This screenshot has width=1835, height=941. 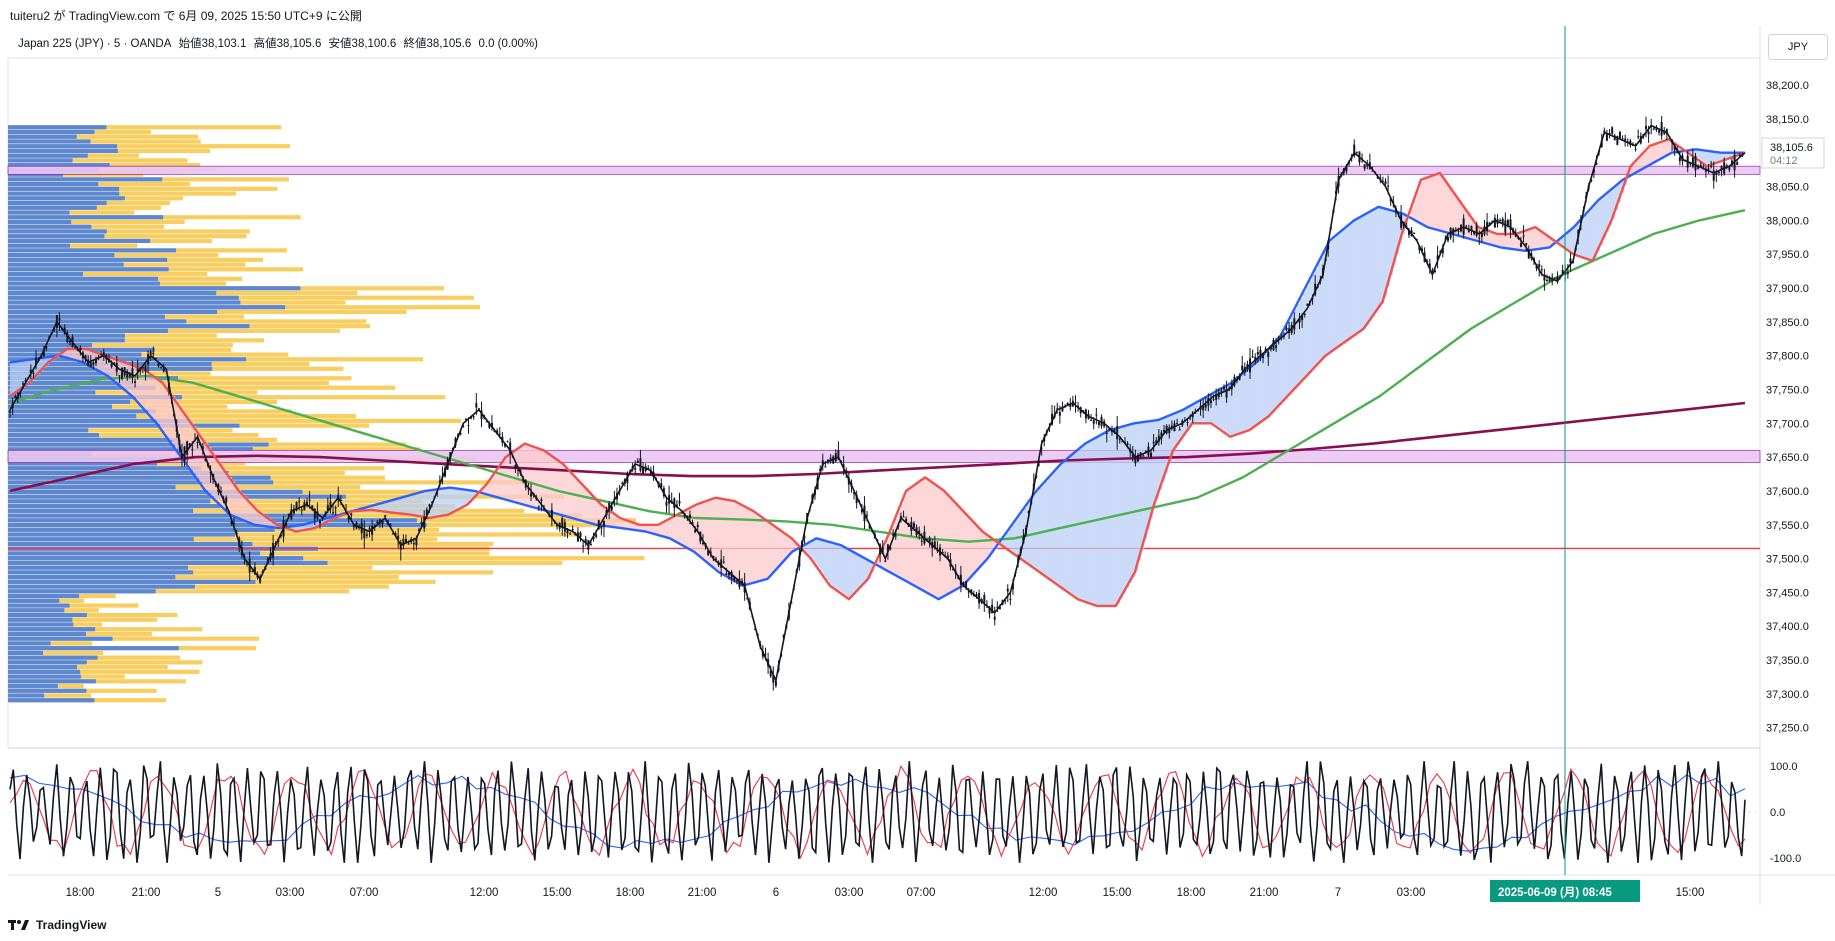 What do you see at coordinates (95, 44) in the screenshot?
I see `legend-symbol: Japan 225 (JPY) · 5 · OANDA` at bounding box center [95, 44].